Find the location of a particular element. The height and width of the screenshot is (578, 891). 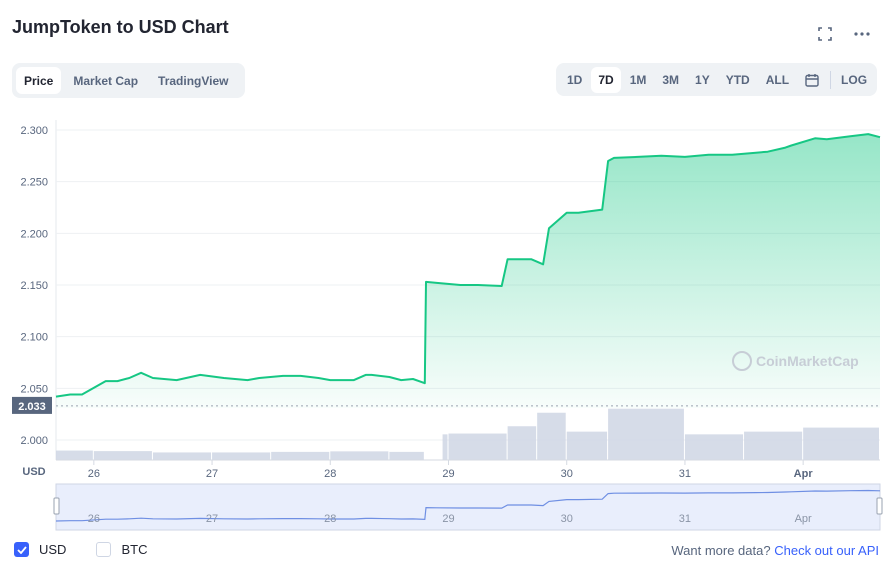

currency-legend: USD BTC is located at coordinates (95, 549).